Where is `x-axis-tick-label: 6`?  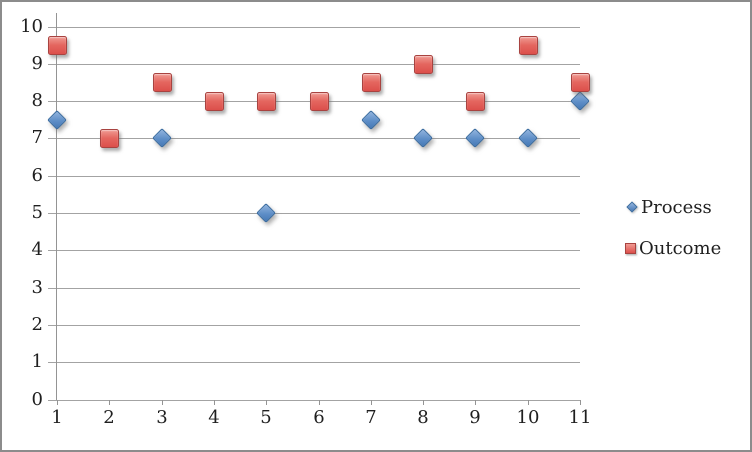
x-axis-tick-label: 6 is located at coordinates (319, 417).